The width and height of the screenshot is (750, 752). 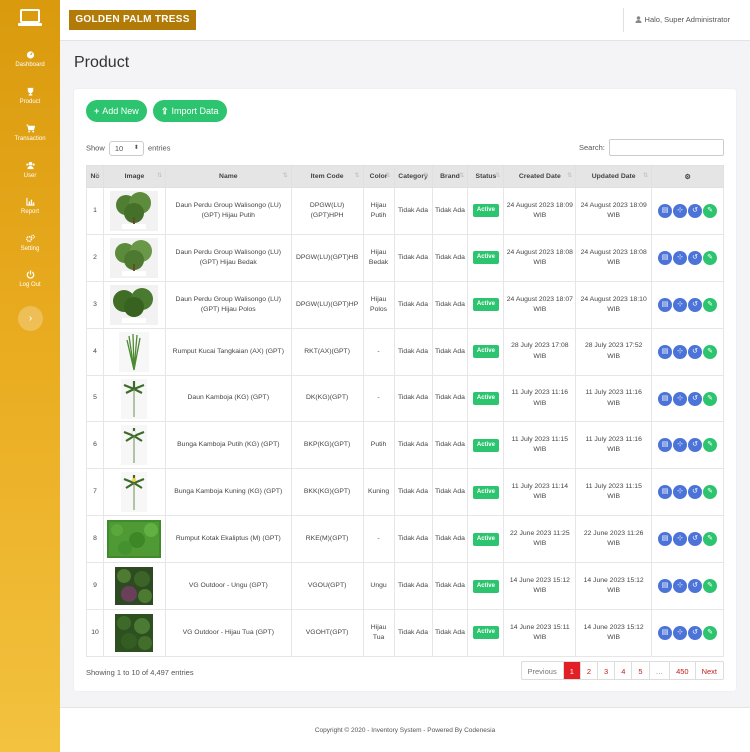 What do you see at coordinates (30, 96) in the screenshot?
I see `sidebar-item-product: Product` at bounding box center [30, 96].